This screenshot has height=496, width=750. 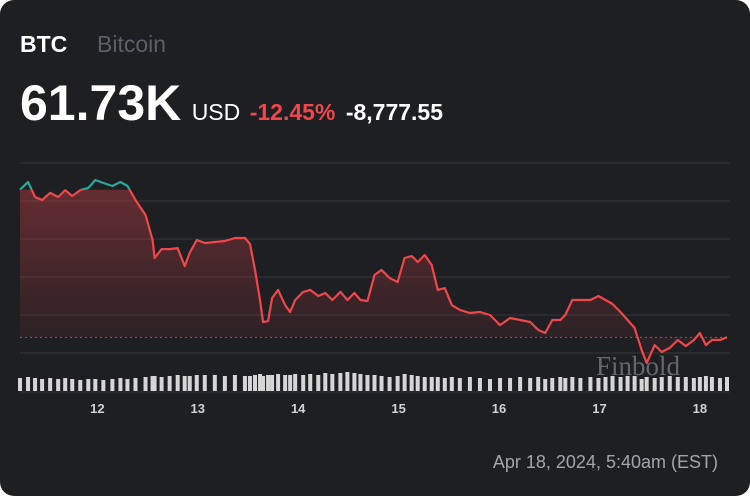 I want to click on price-row: 61.73K USD -12.45% -8,777.55, so click(x=231, y=103).